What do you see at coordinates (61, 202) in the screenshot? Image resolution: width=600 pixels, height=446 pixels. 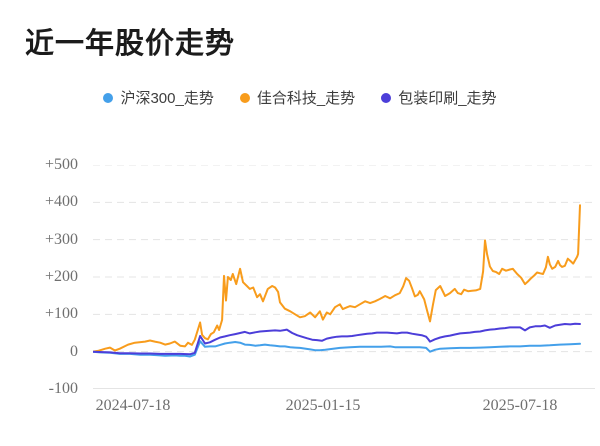 I see `y-axis-tick-label: +400` at bounding box center [61, 202].